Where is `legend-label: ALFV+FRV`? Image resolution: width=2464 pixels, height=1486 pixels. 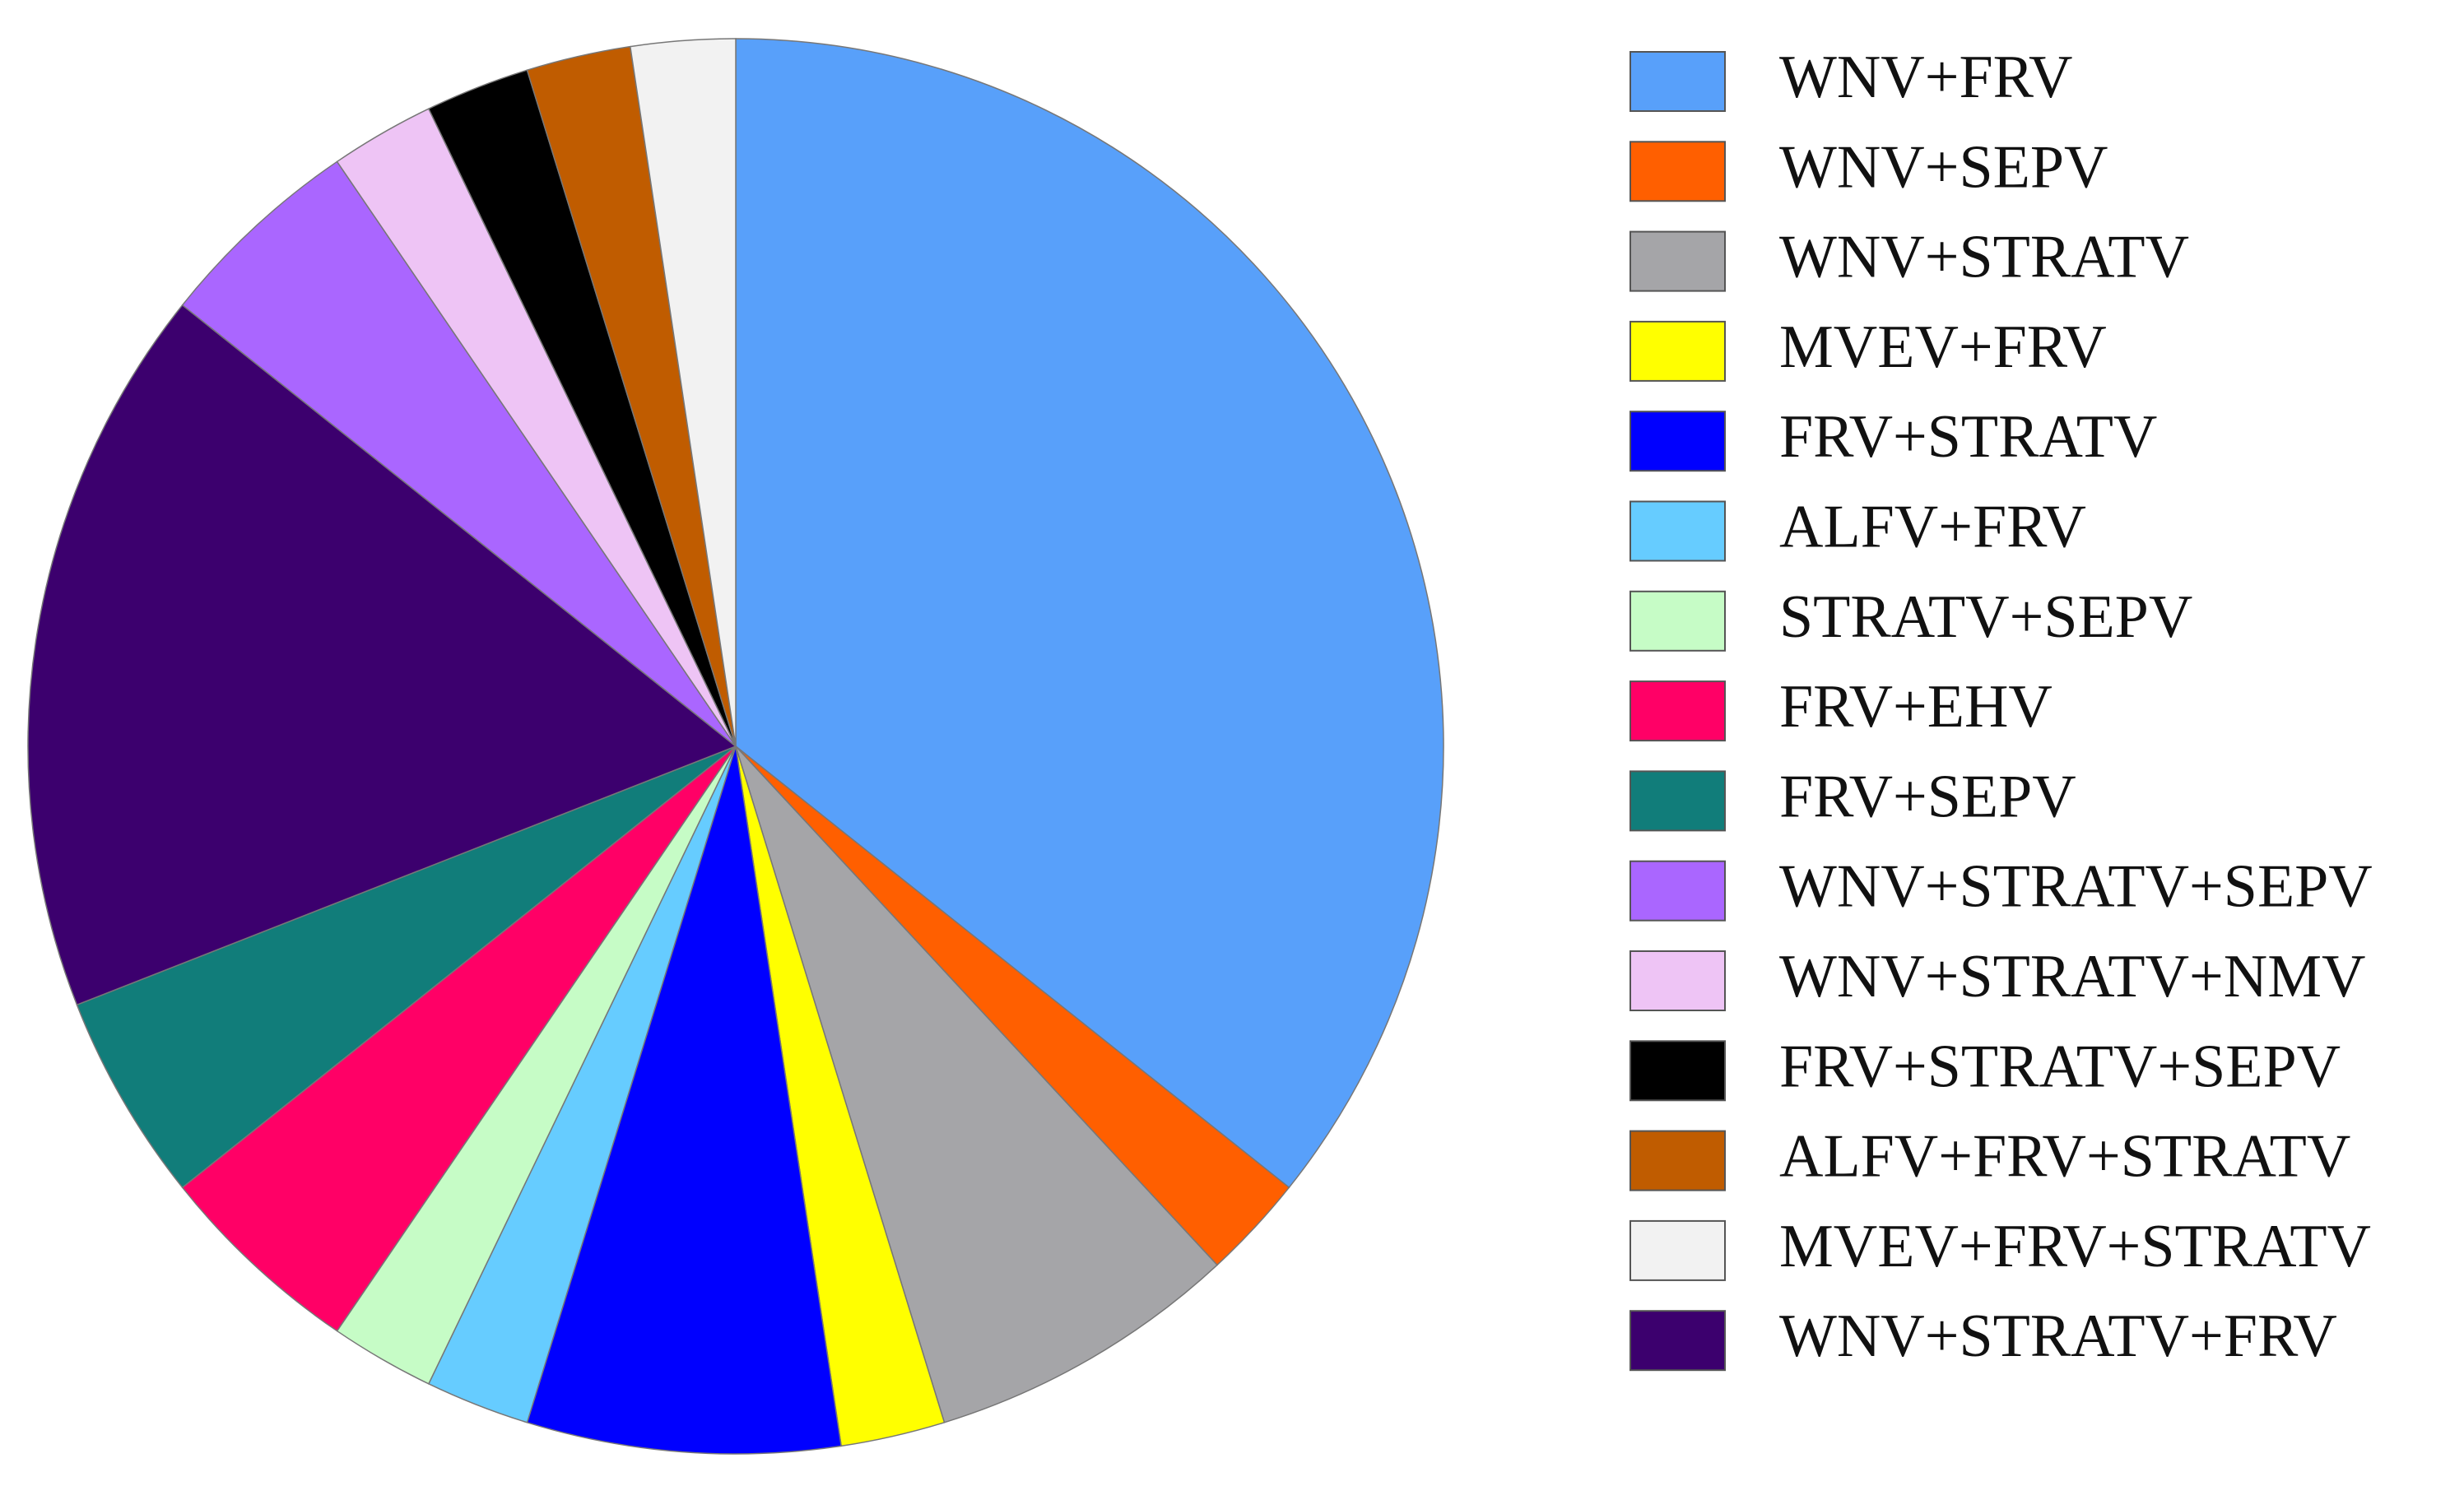
legend-label: ALFV+FRV is located at coordinates (1932, 526).